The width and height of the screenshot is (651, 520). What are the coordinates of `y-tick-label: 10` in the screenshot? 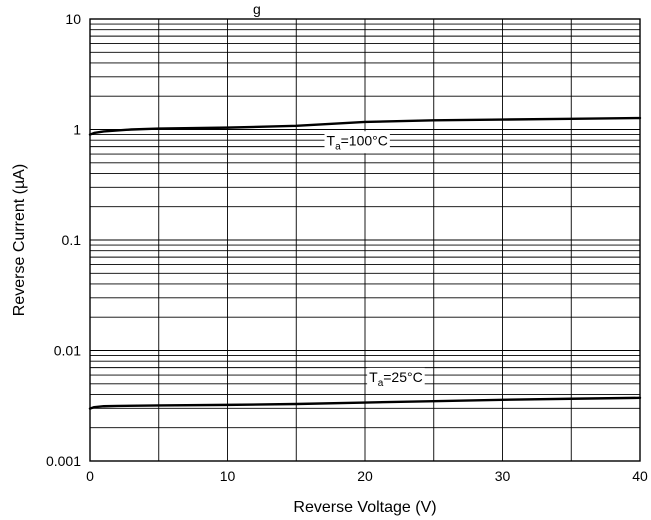 It's located at (73, 19).